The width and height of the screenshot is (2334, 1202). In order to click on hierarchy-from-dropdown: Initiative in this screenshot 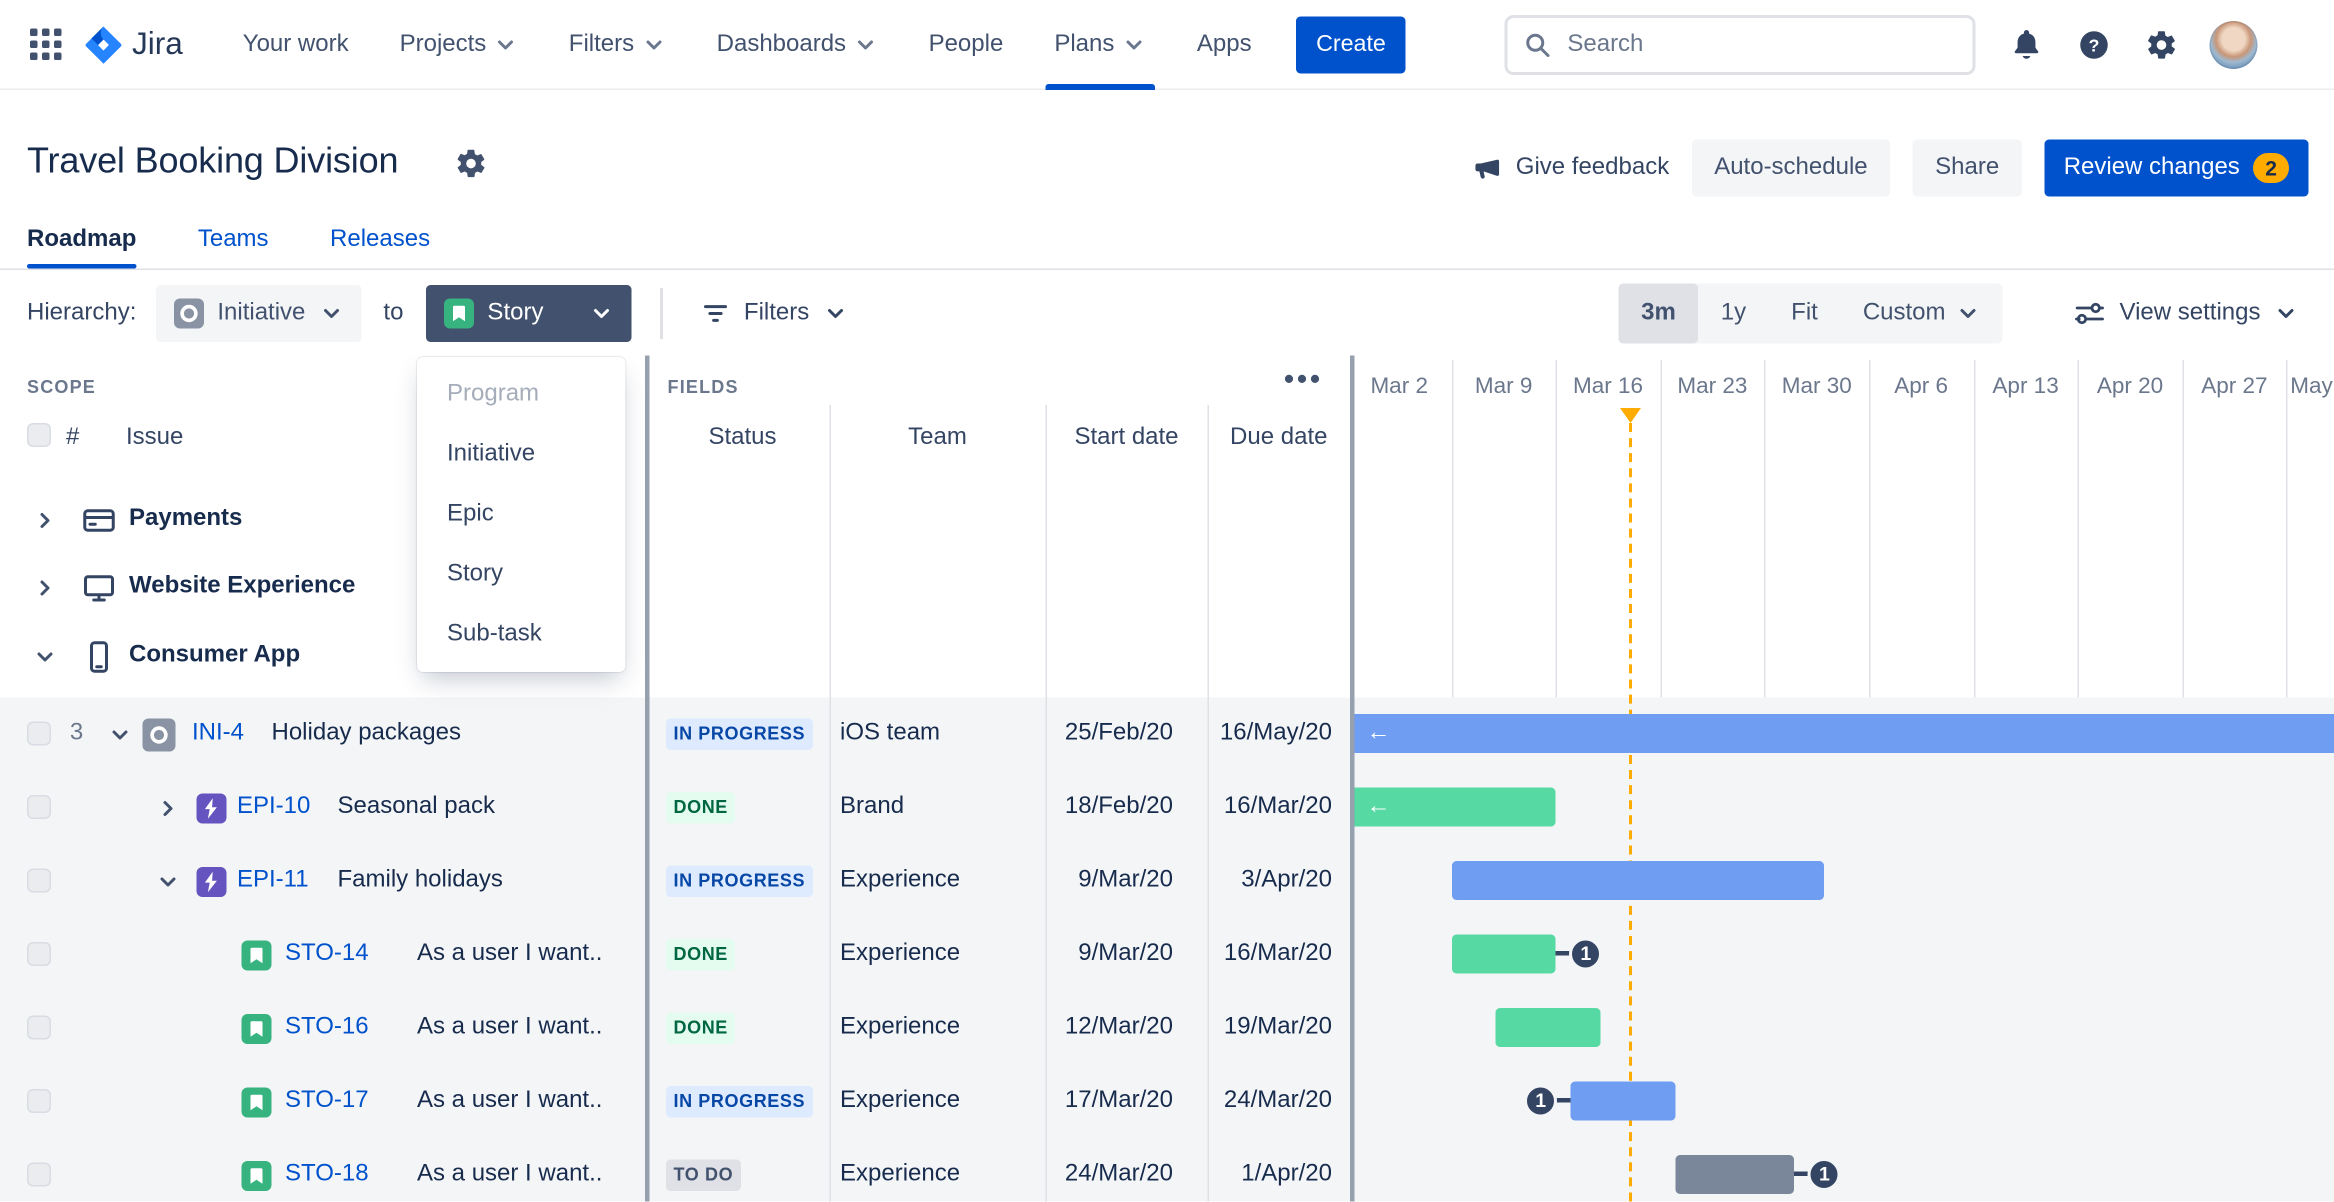, I will do `click(258, 313)`.